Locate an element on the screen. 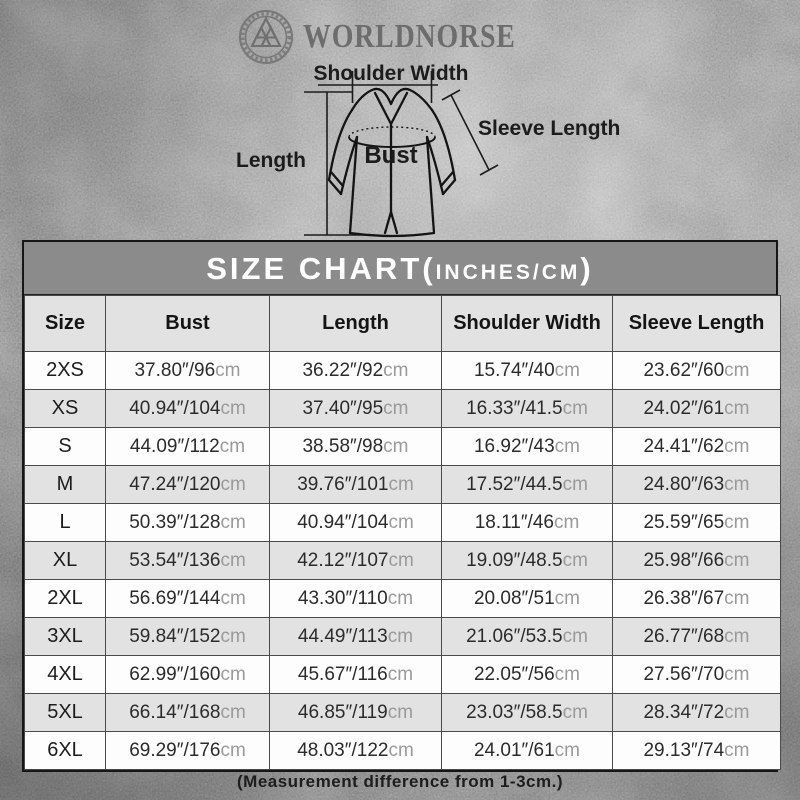 The width and height of the screenshot is (800, 800). measure-value: 26.38″/67 is located at coordinates (684, 598).